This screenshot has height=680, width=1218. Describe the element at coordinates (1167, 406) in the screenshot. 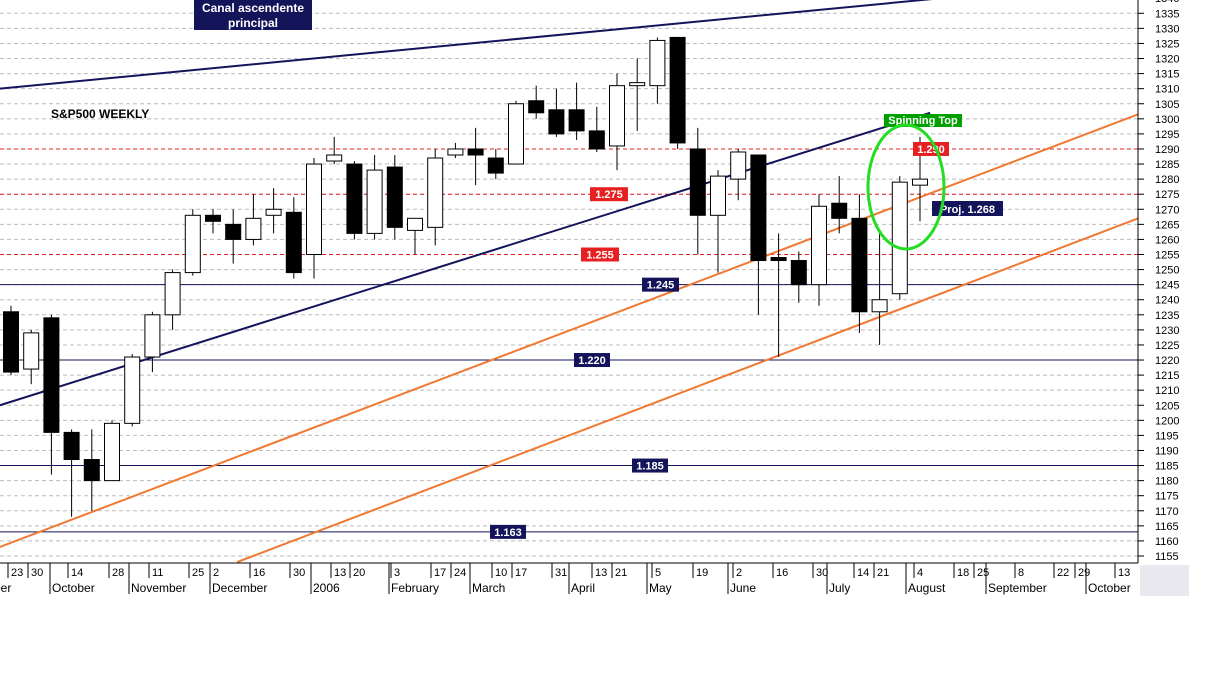

I see `y-tick-label: 1205` at that location.